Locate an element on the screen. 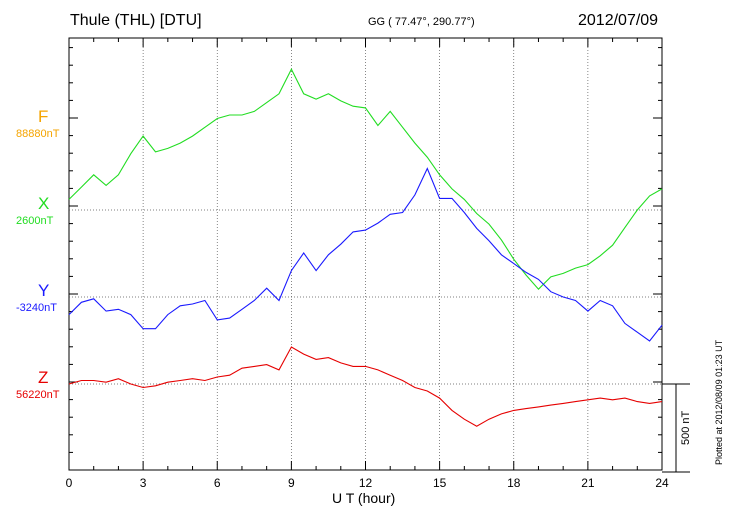 The image size is (730, 520). date-label: 2012/07/09 is located at coordinates (618, 20).